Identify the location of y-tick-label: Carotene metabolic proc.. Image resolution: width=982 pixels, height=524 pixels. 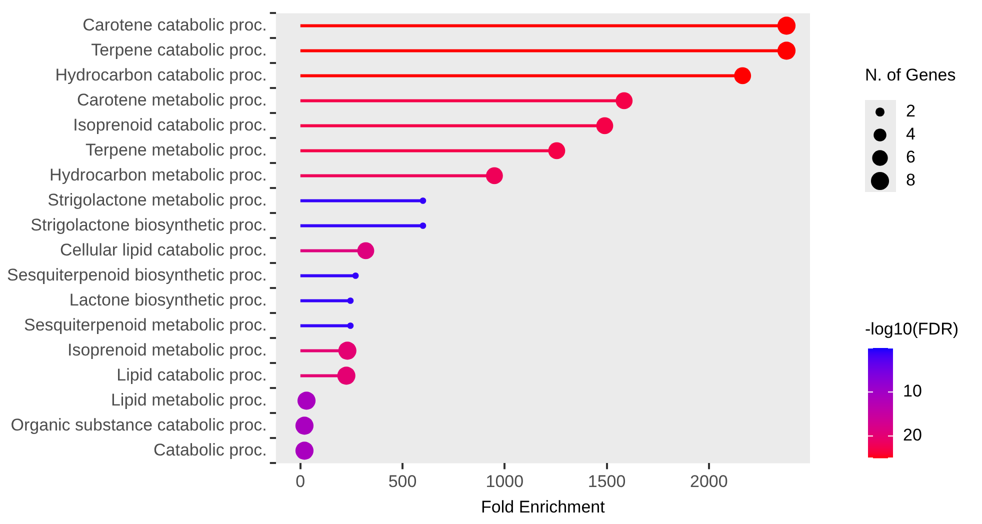
(171, 100).